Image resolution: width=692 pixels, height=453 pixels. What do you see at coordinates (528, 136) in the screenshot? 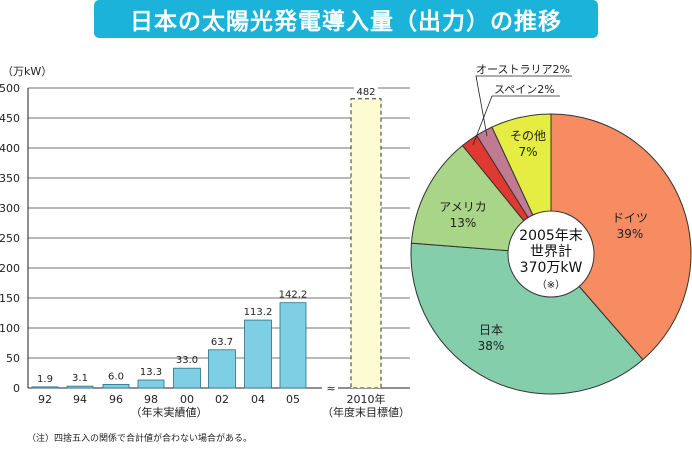
I see `pie-label-name-5: その他` at bounding box center [528, 136].